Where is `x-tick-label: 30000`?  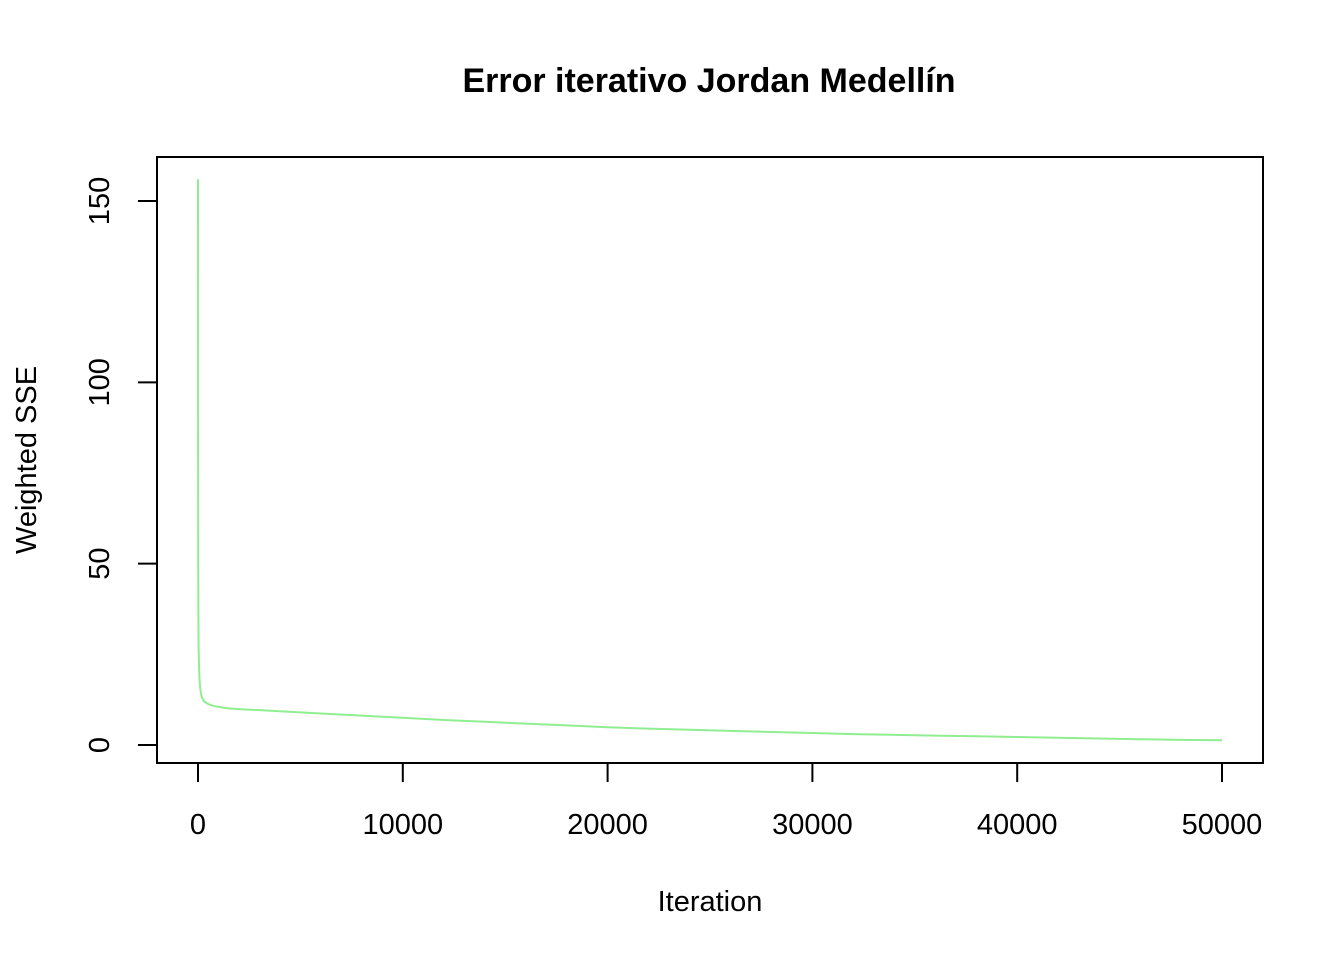
x-tick-label: 30000 is located at coordinates (812, 825).